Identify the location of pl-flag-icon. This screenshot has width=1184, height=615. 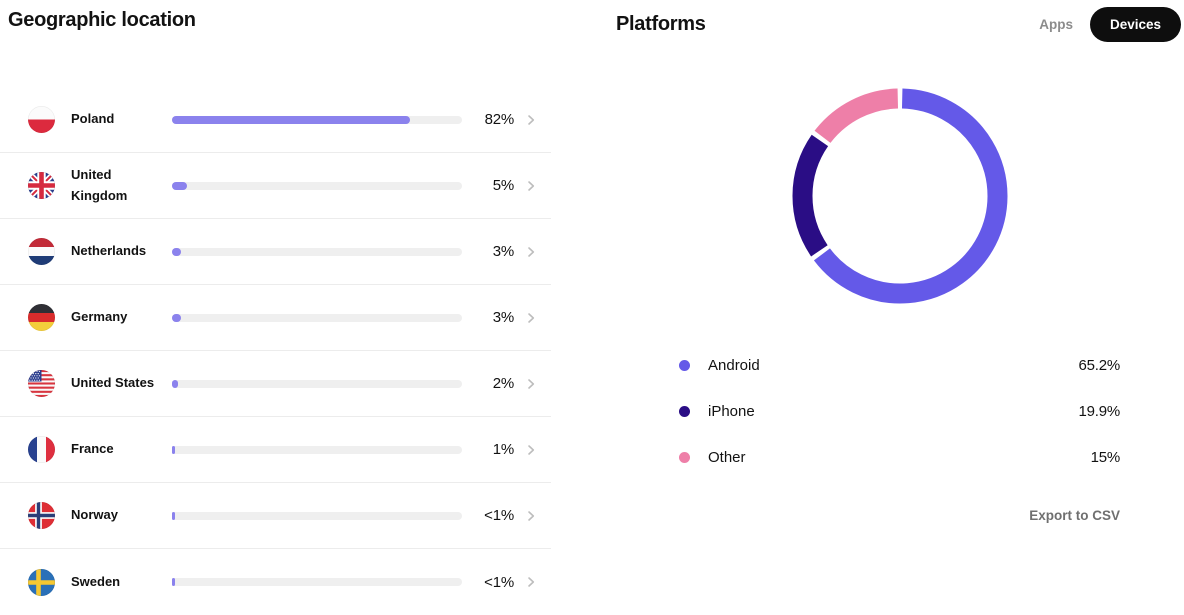
(41, 119).